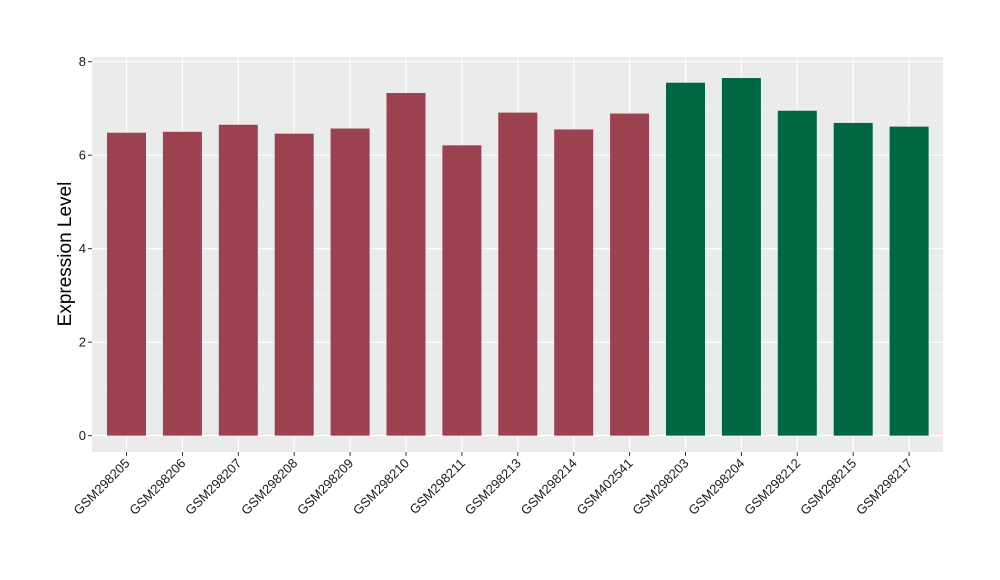 Image resolution: width=1000 pixels, height=580 pixels. What do you see at coordinates (549, 487) in the screenshot?
I see `x-tick-label: GSM298214` at bounding box center [549, 487].